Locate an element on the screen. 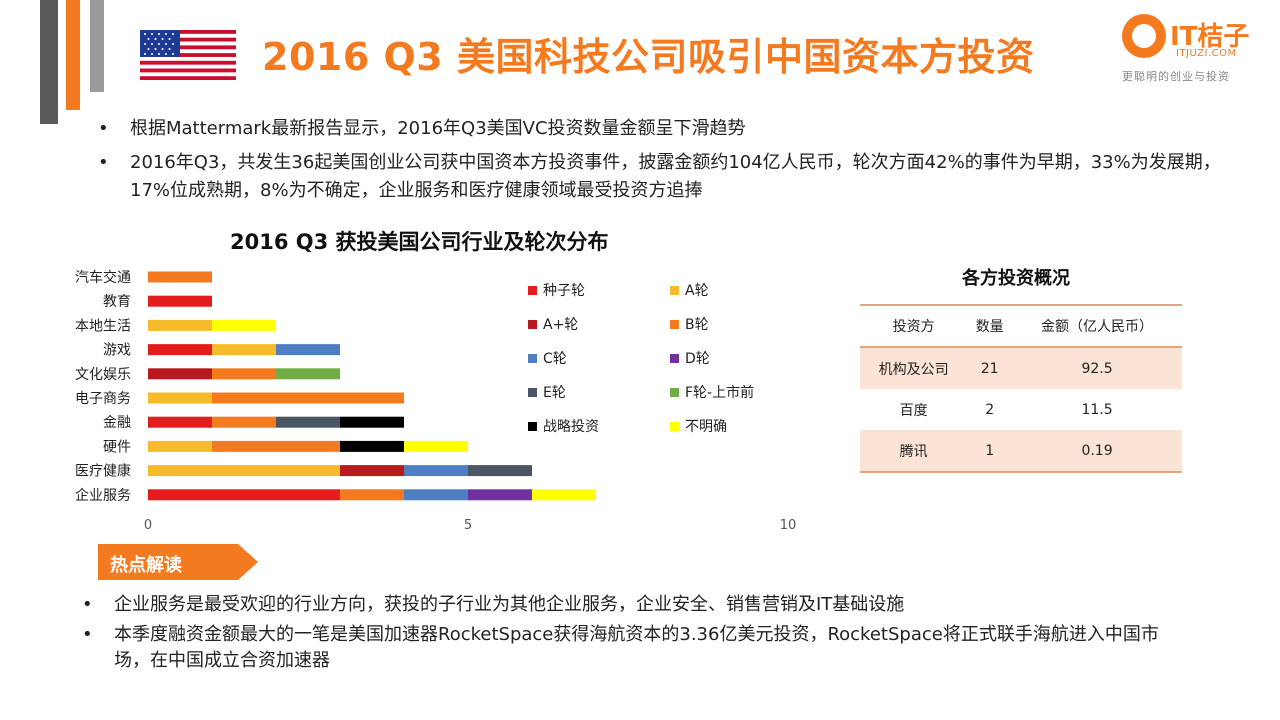 Image resolution: width=1280 pixels, height=720 pixels. table-cell: 百度 is located at coordinates (913, 410).